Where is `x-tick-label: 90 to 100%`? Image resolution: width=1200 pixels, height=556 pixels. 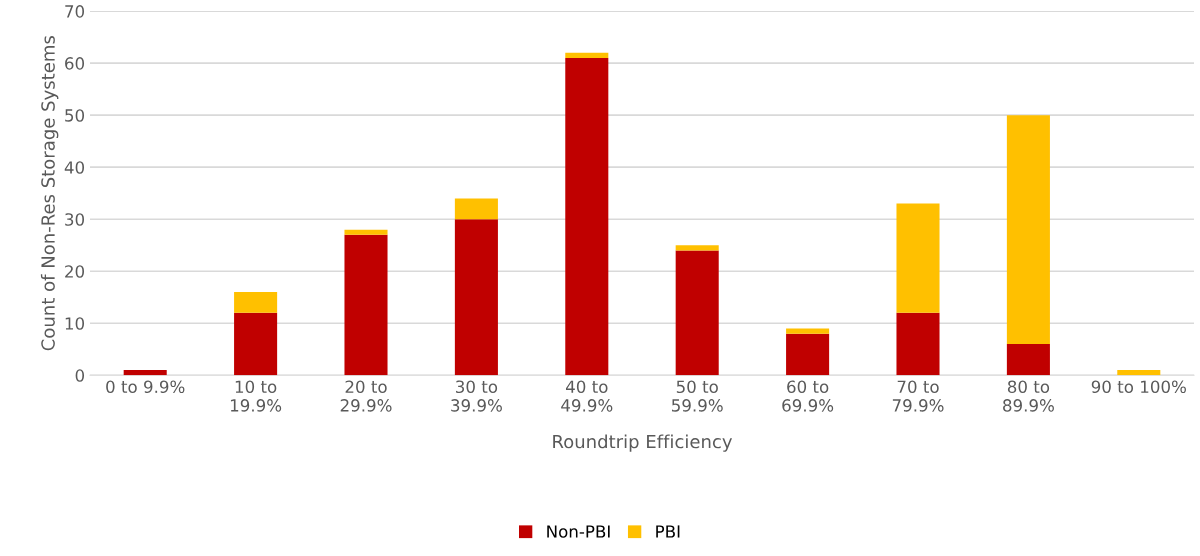 x-tick-label: 90 to 100% is located at coordinates (1138, 387).